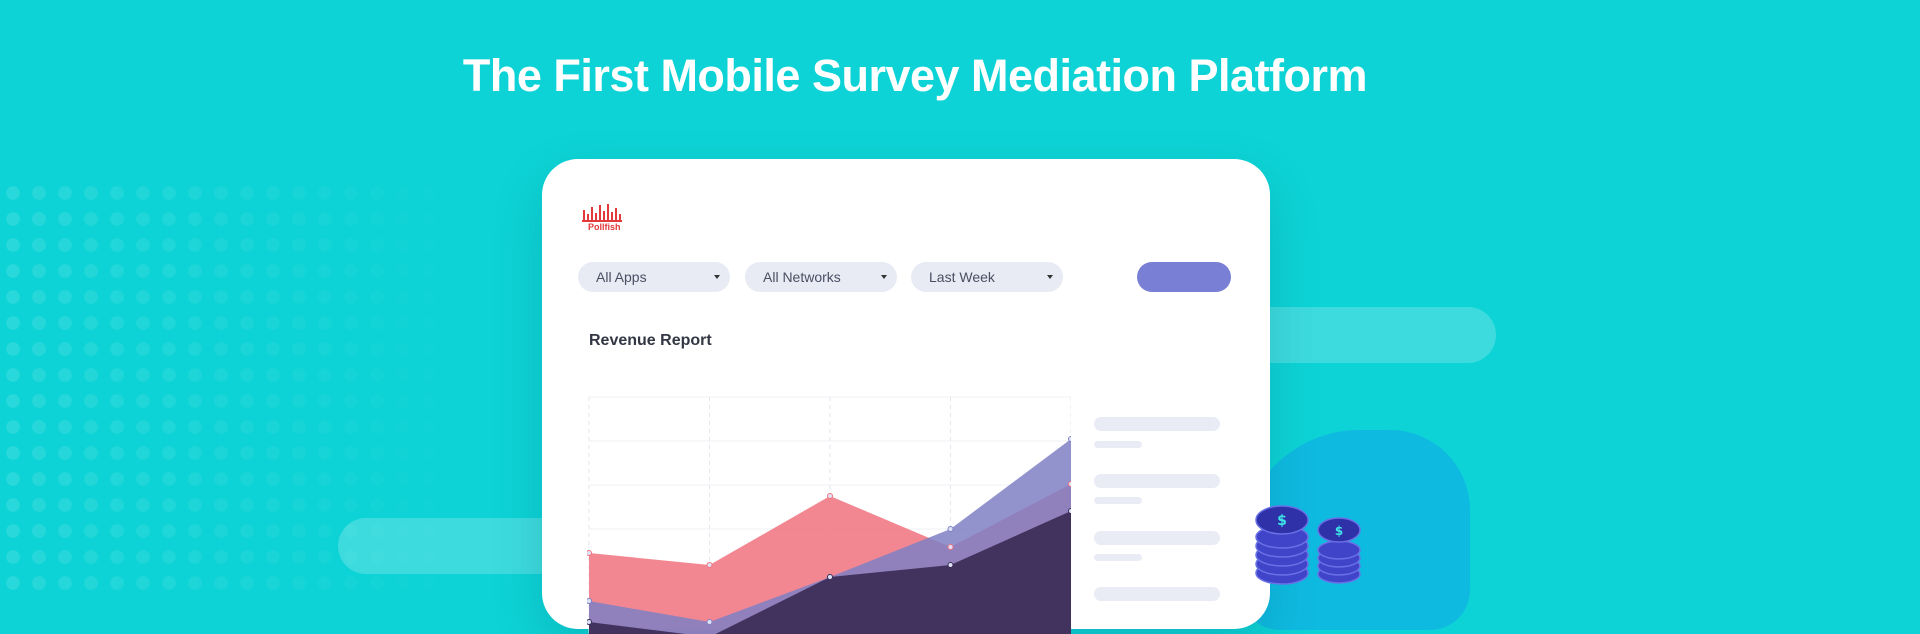 The width and height of the screenshot is (1920, 634). I want to click on apps-filter-select: All Apps, so click(654, 277).